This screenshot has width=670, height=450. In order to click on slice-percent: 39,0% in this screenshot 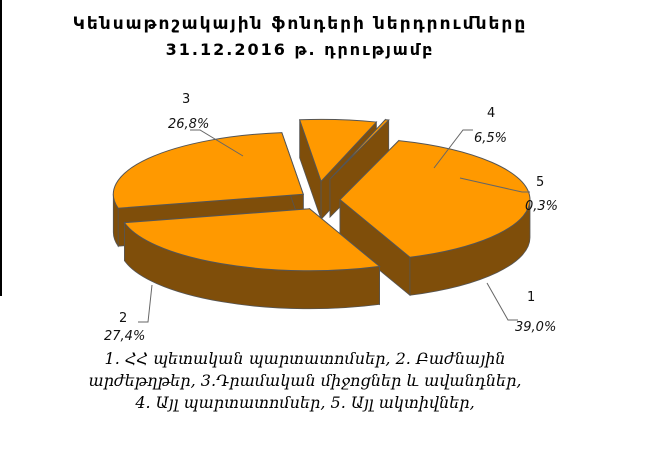, I will do `click(535, 327)`.